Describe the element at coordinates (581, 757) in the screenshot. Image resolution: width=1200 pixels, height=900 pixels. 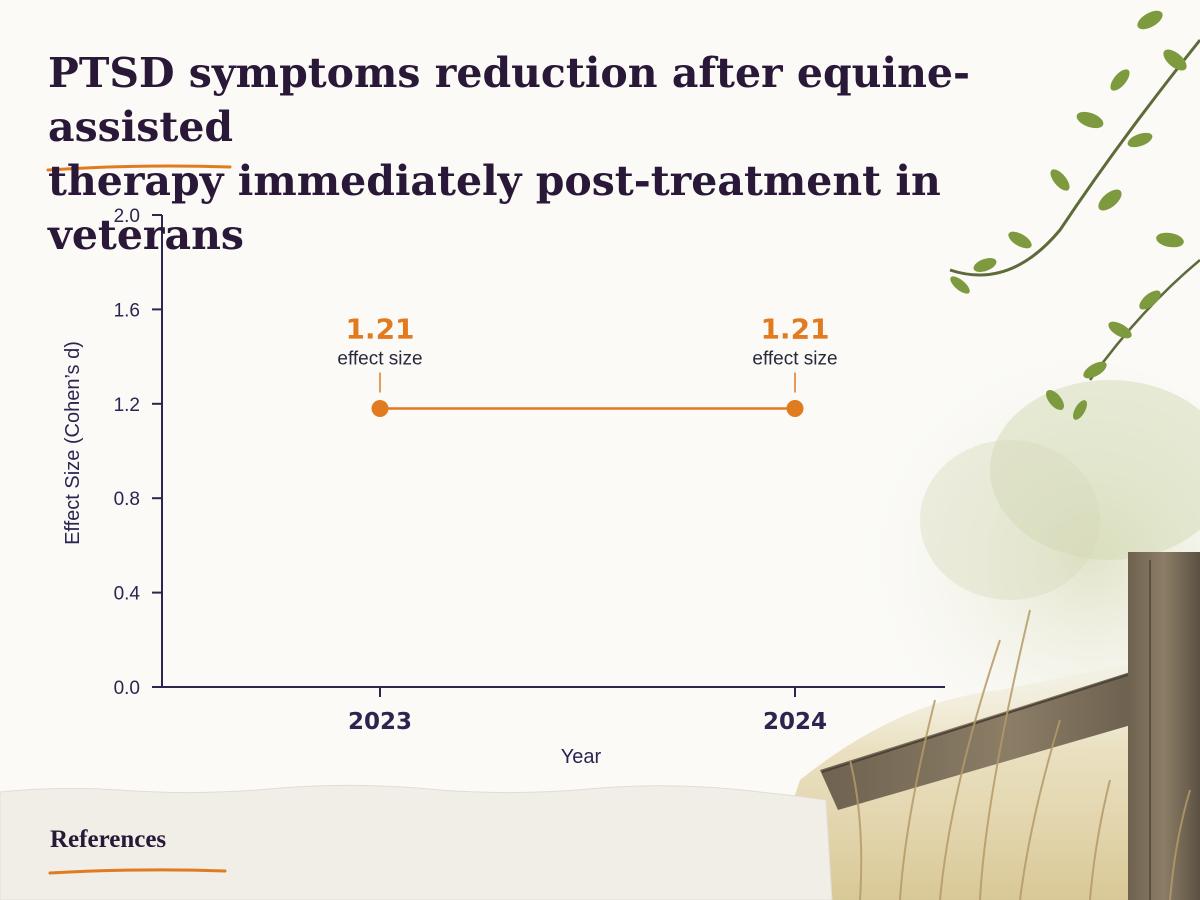
I see `x-axis-label: Year` at that location.